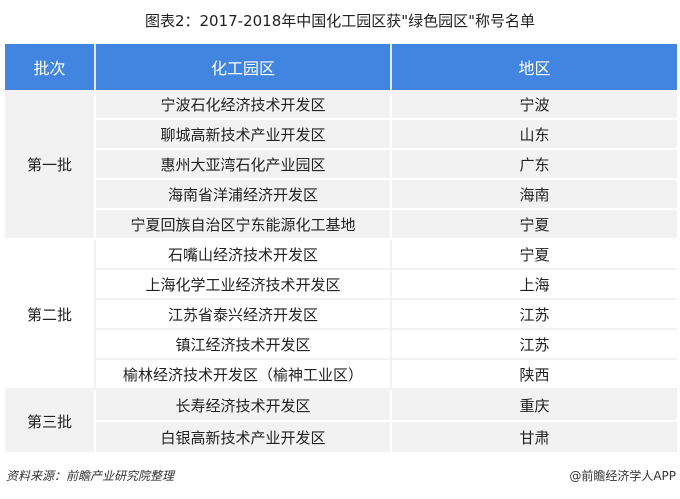  What do you see at coordinates (243, 314) in the screenshot?
I see `park-cell: 江苏省泰兴经济开发区` at bounding box center [243, 314].